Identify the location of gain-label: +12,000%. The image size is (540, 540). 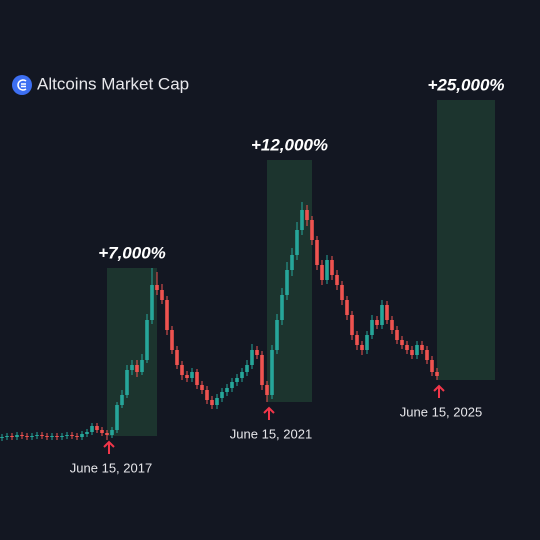
(289, 144).